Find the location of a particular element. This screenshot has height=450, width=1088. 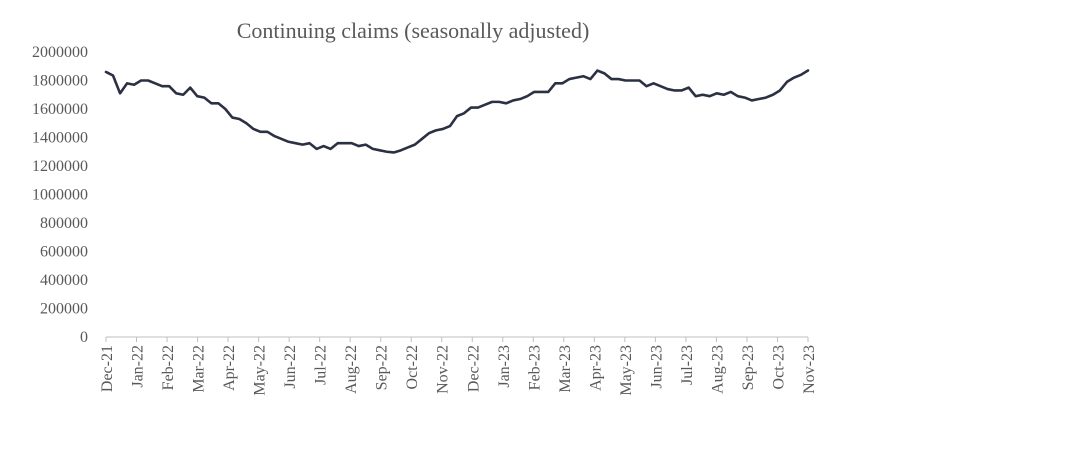

x-tick-label: Jan-22 is located at coordinates (138, 366).